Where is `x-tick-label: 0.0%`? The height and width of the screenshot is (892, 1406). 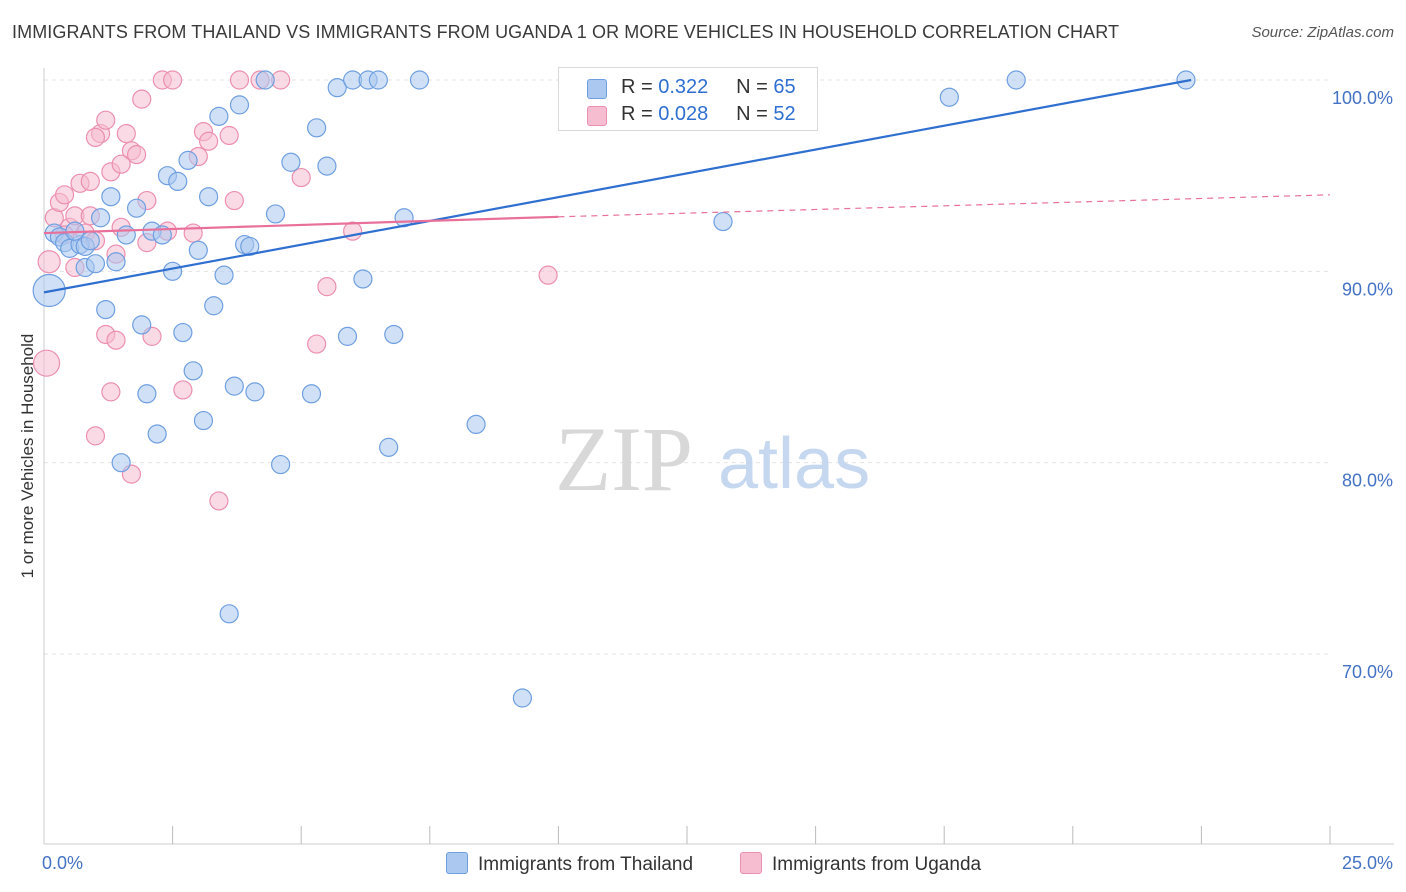 x-tick-label: 0.0% is located at coordinates (62, 863).